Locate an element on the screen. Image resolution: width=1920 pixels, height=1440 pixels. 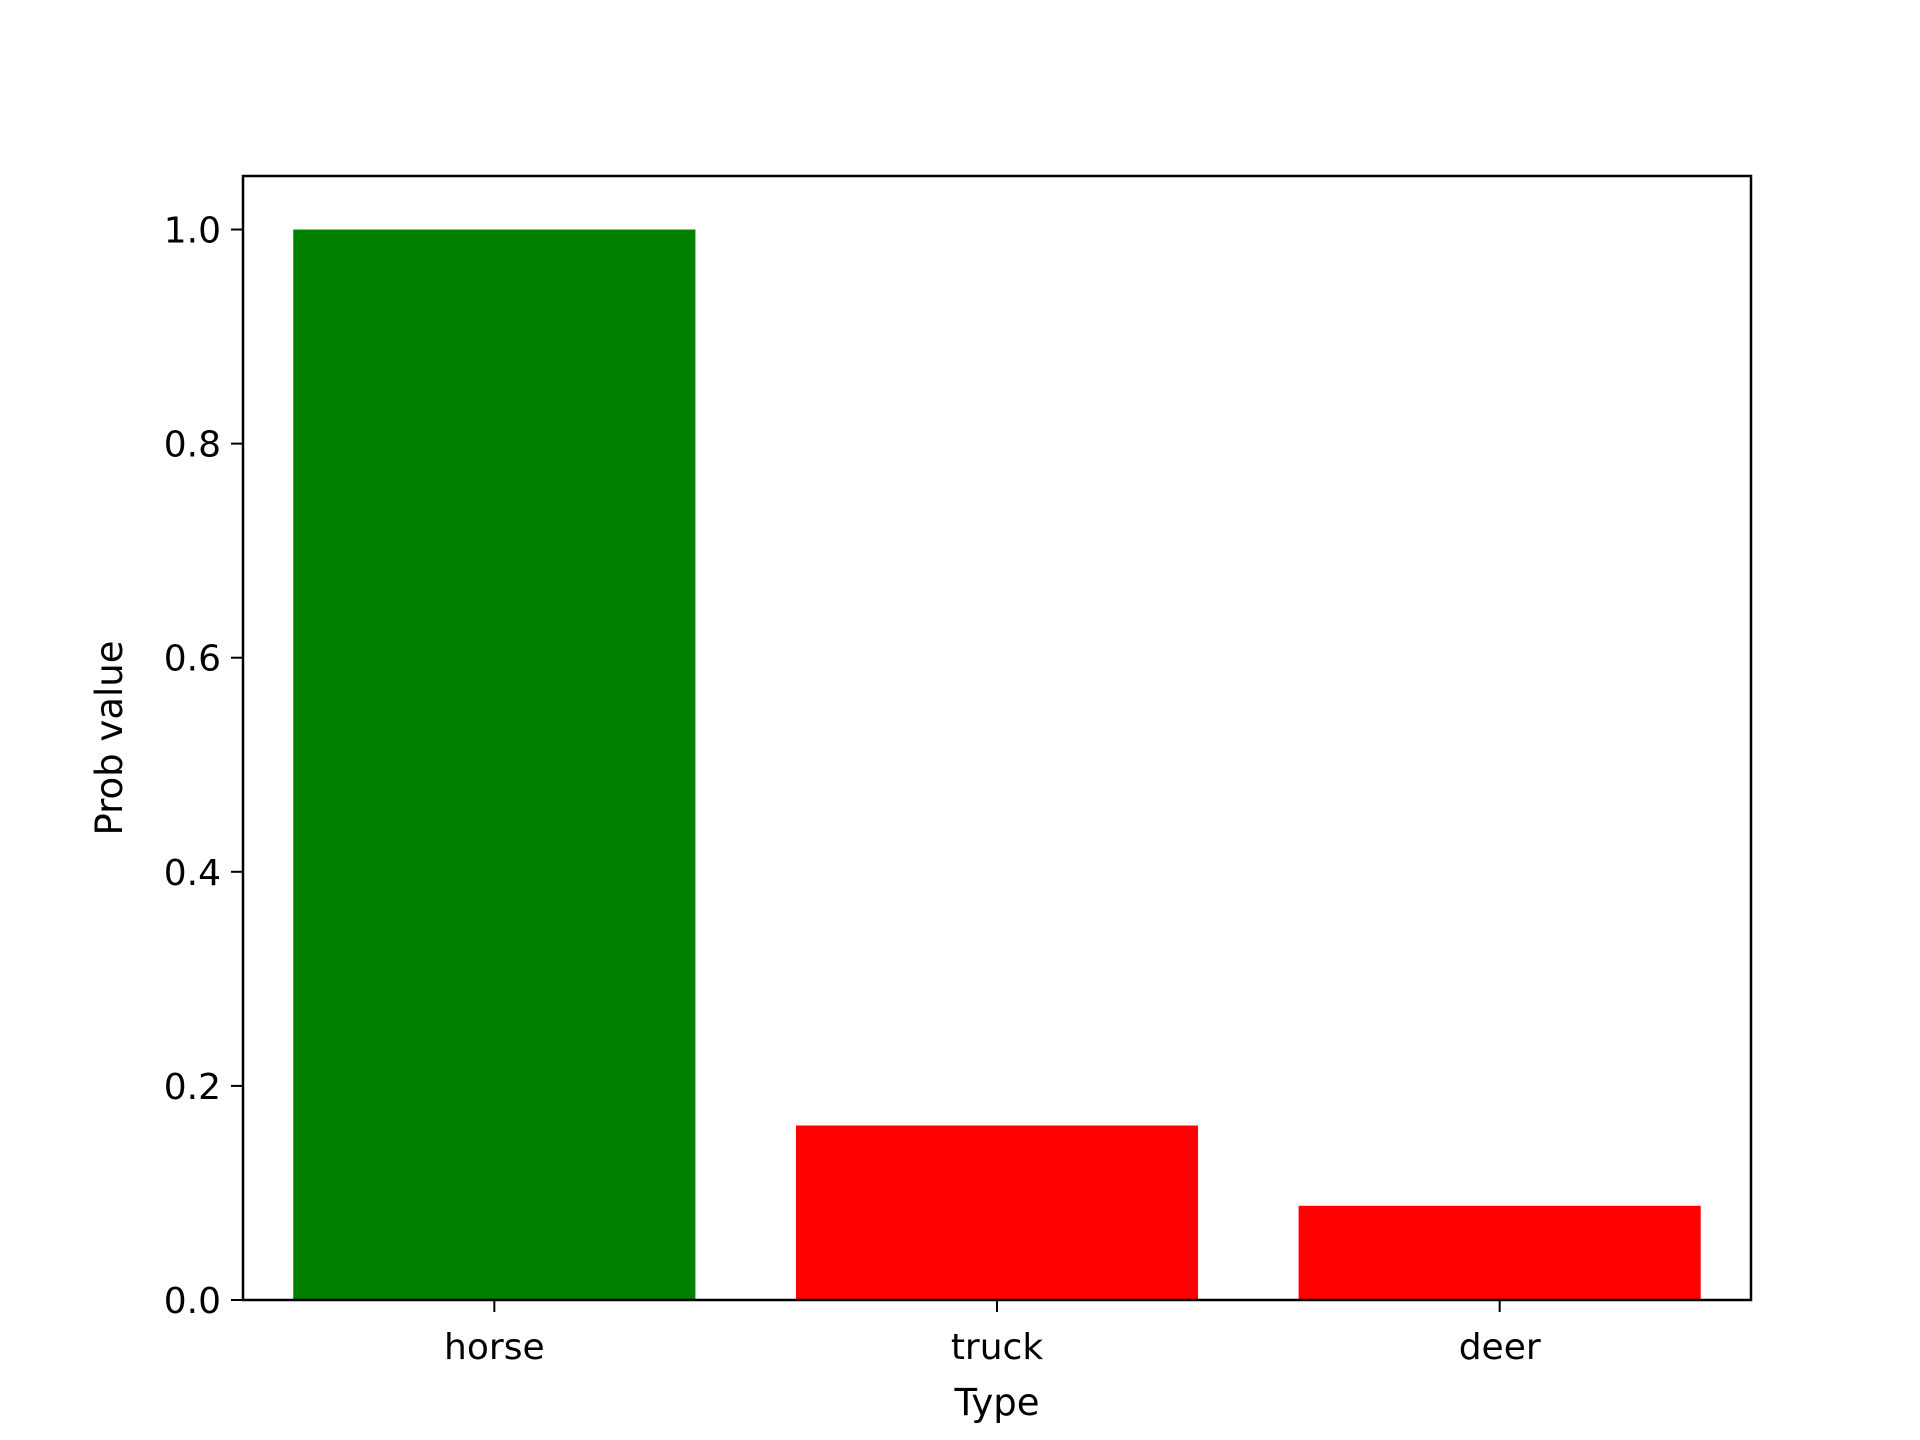
y-tick-label: 0.6 is located at coordinates (192, 659).